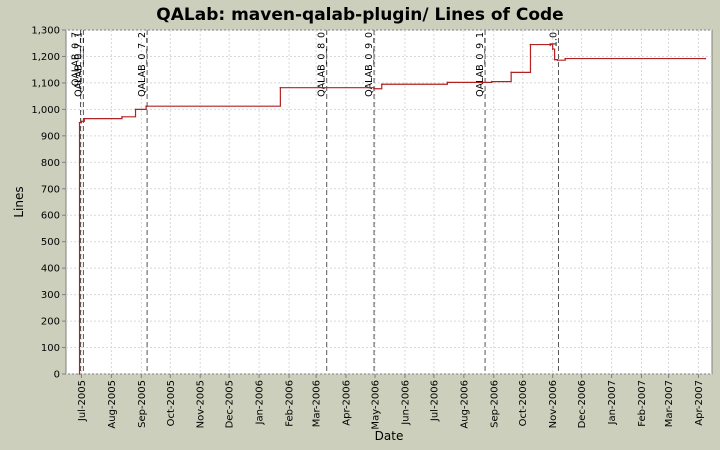  I want to click on y-tick-label: 200, so click(50, 322).